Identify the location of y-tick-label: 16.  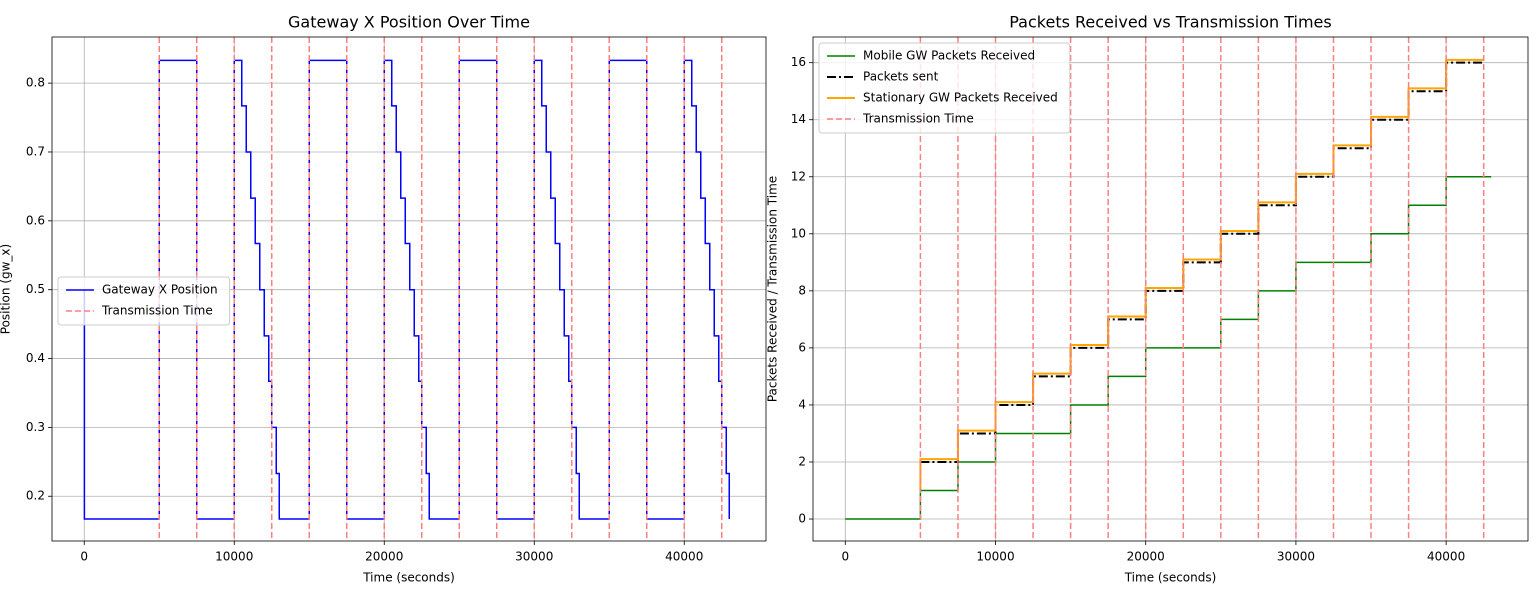
(798, 62).